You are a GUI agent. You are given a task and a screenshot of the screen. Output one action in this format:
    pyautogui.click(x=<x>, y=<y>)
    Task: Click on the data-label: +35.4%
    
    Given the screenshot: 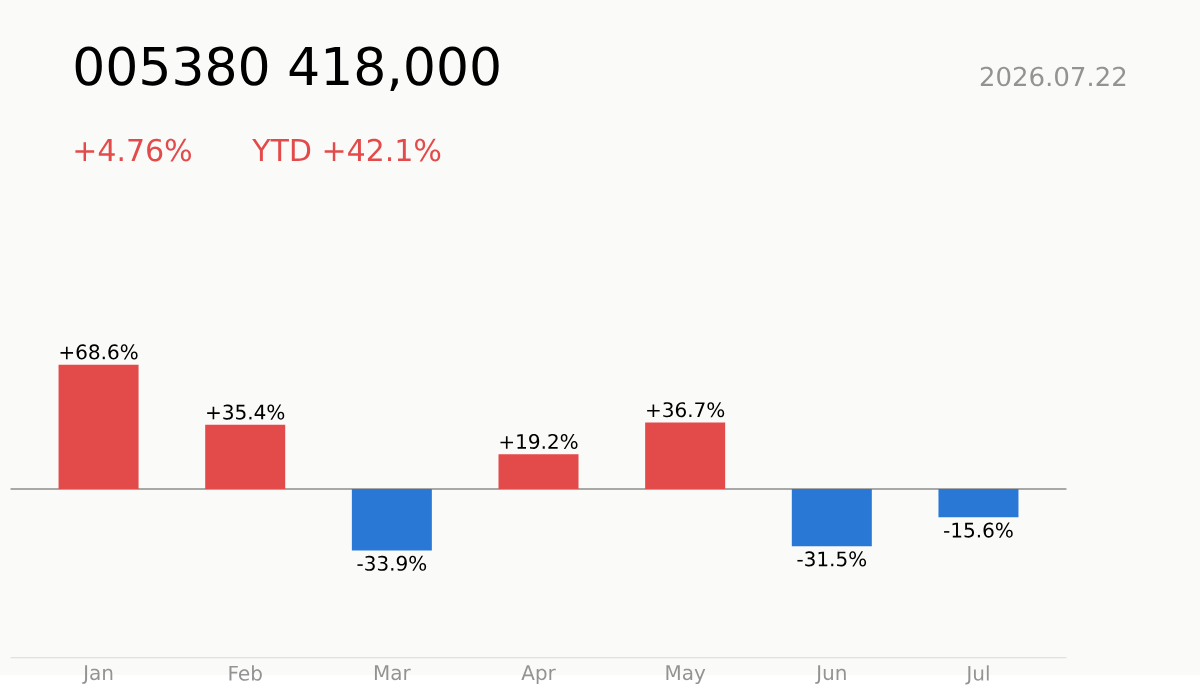 What is the action you would take?
    pyautogui.click(x=246, y=412)
    